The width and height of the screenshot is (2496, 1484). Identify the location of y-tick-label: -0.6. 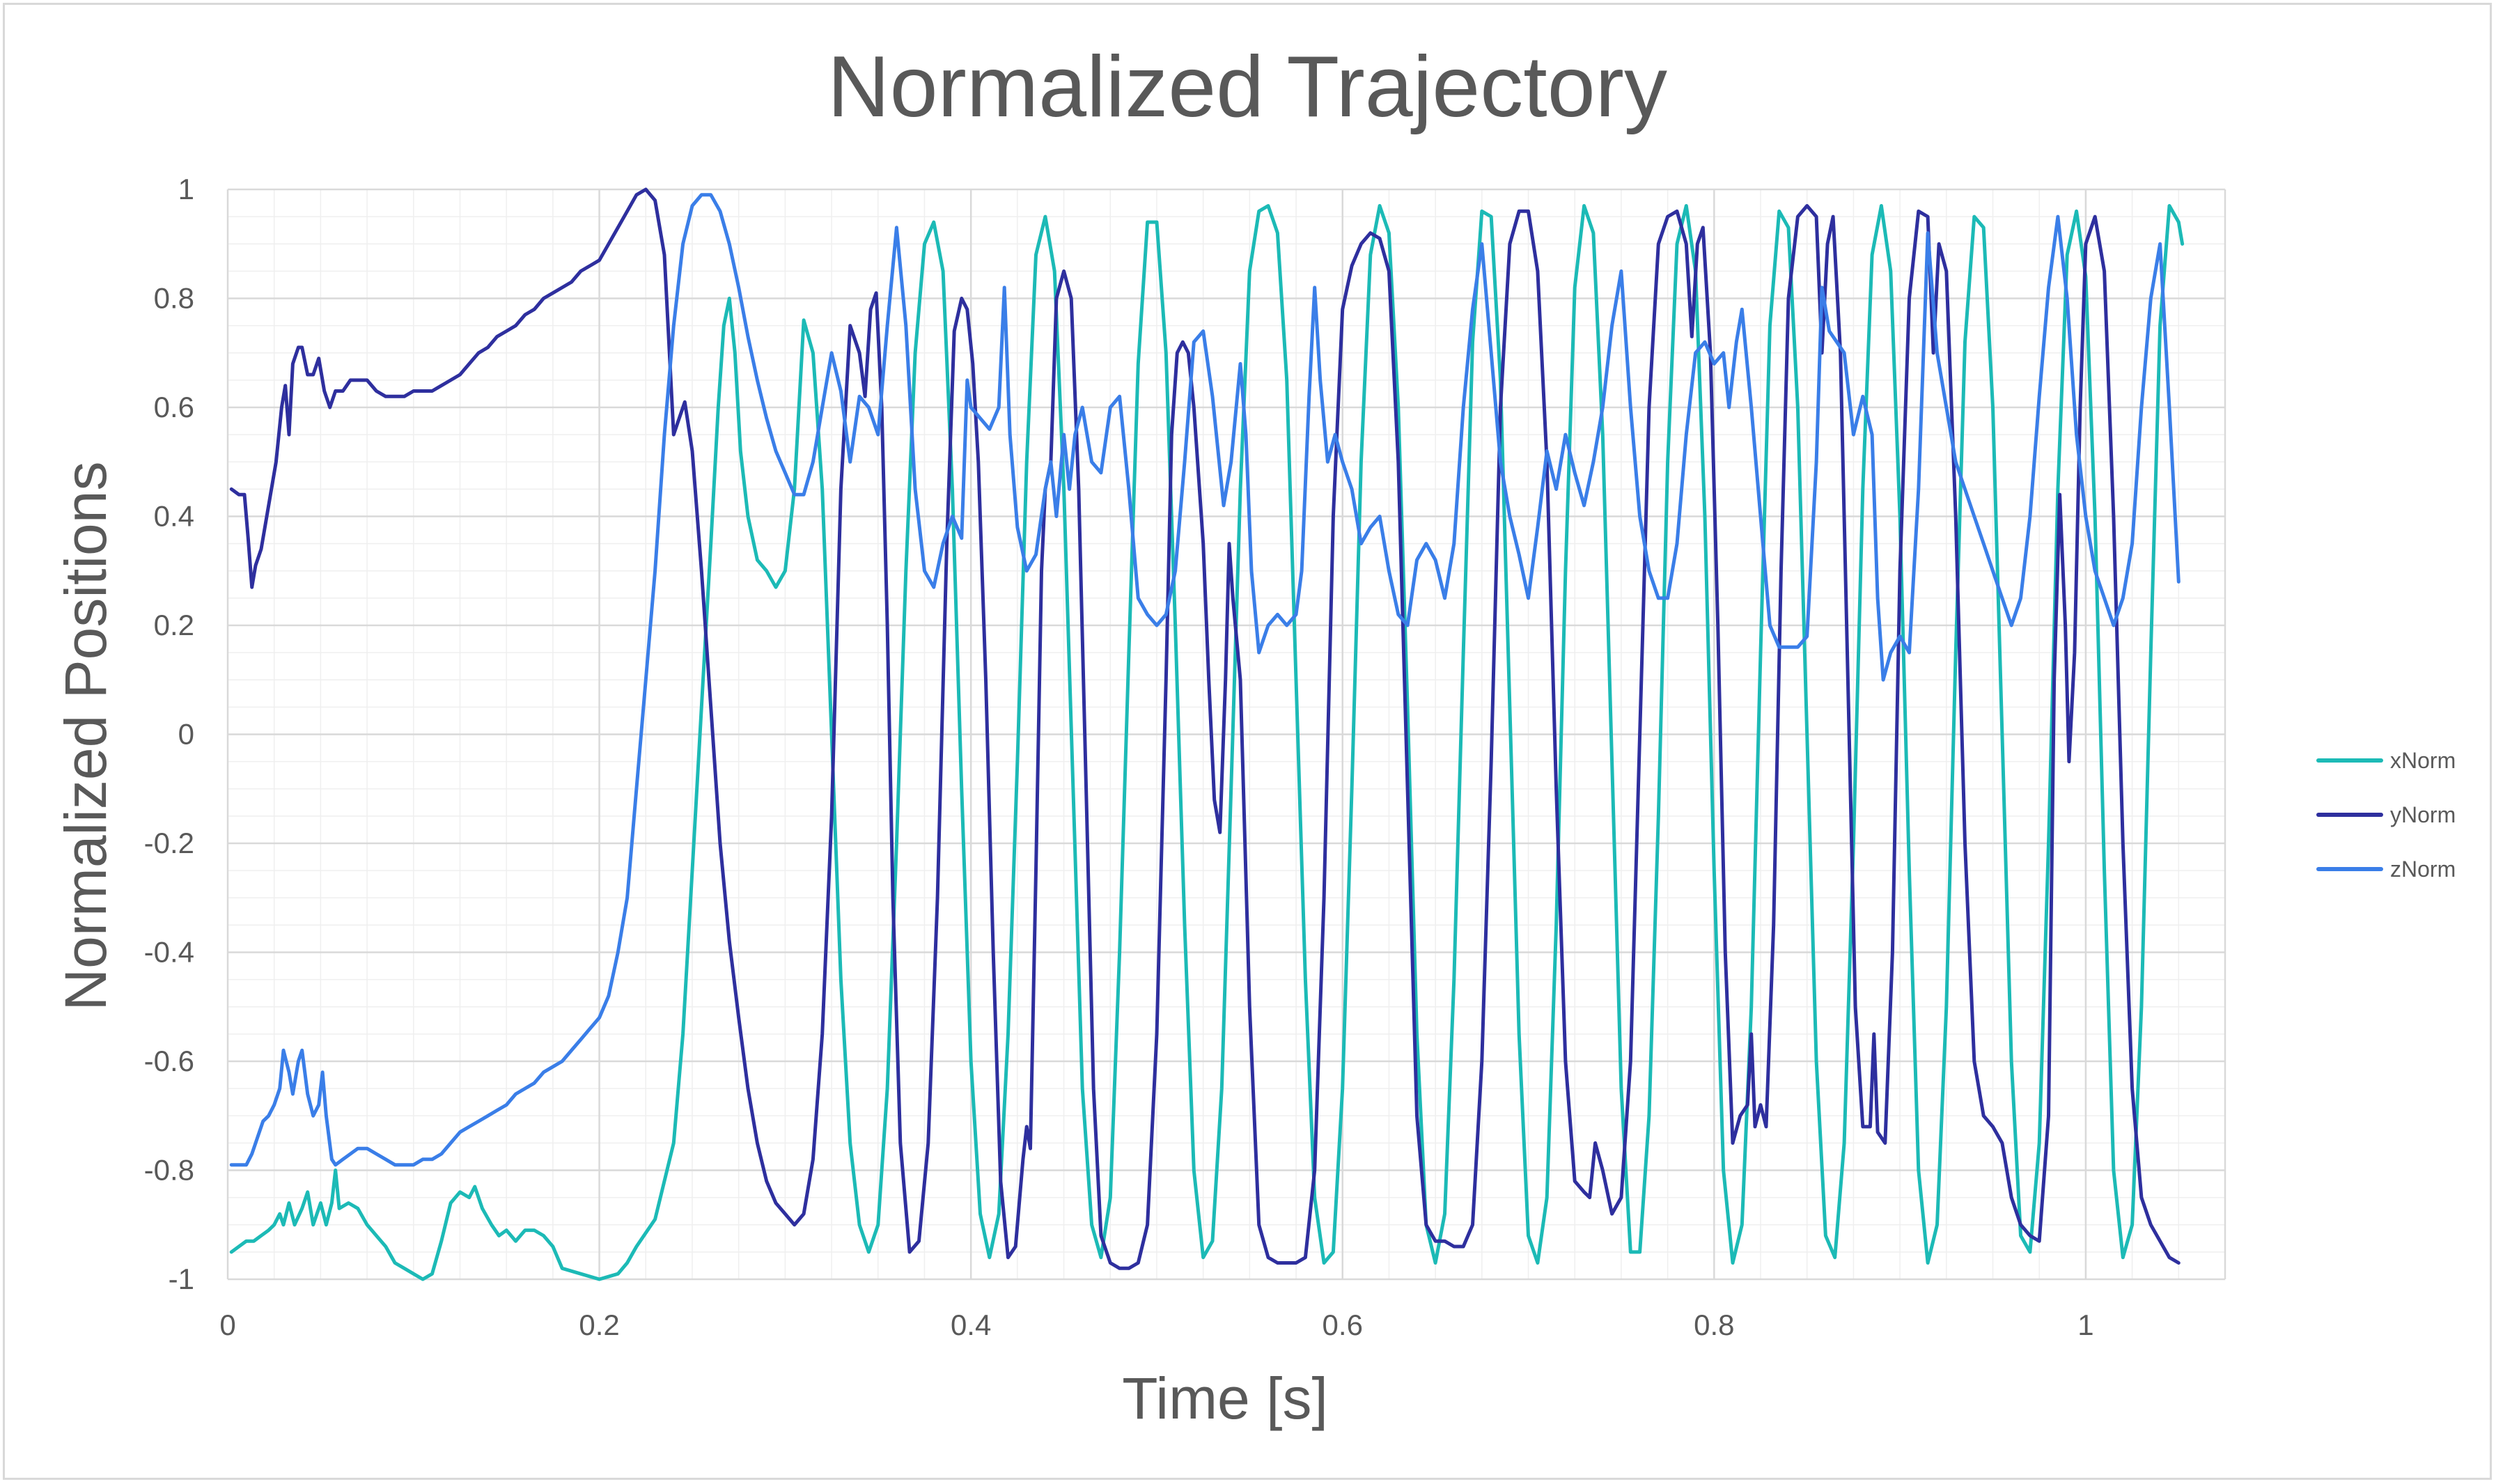
(169, 1061).